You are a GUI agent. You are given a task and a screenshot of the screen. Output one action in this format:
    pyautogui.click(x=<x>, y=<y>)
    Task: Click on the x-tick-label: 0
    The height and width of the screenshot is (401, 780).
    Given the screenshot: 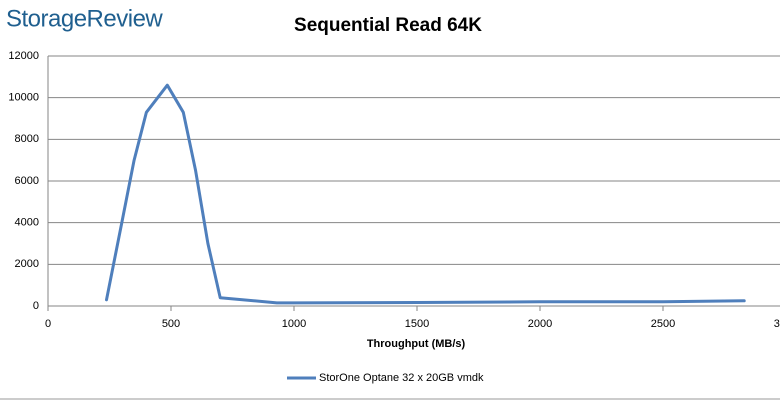 What is the action you would take?
    pyautogui.click(x=48, y=324)
    